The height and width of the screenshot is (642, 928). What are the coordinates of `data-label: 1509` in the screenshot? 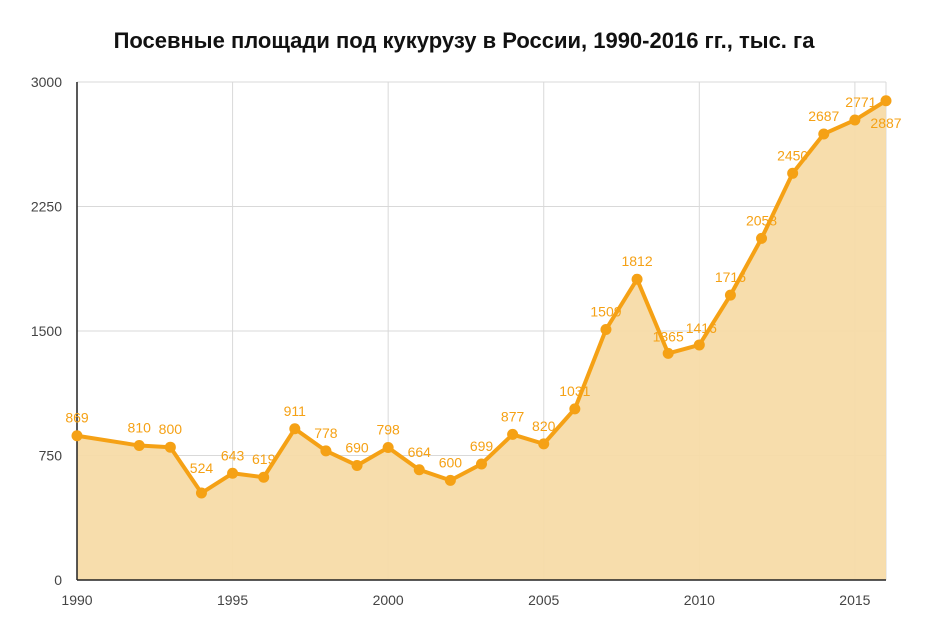 It's located at (605, 312).